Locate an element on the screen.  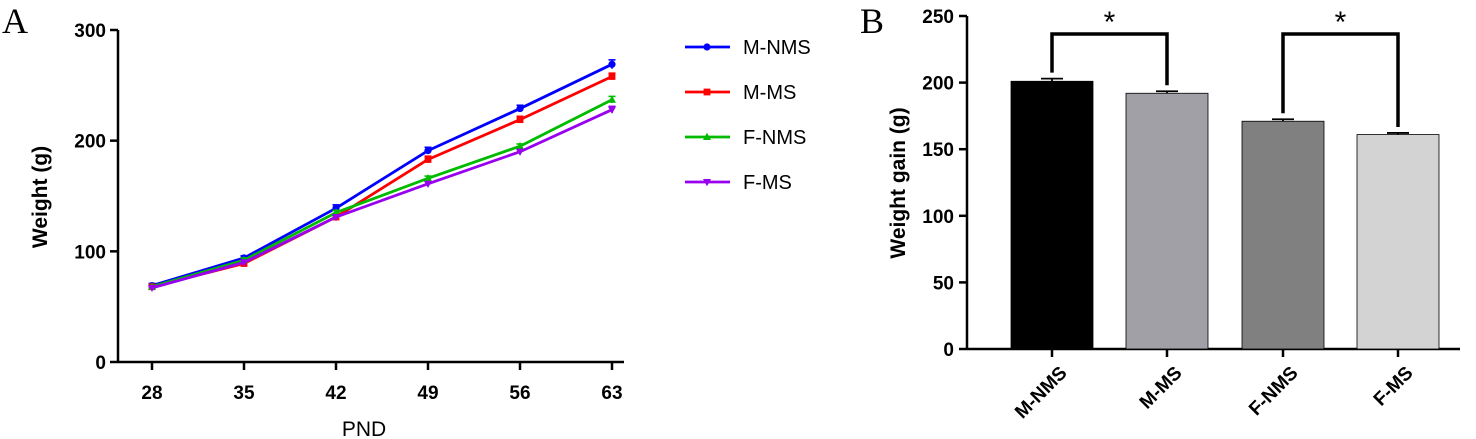
legend-marker-m-nms is located at coordinates (707, 47).